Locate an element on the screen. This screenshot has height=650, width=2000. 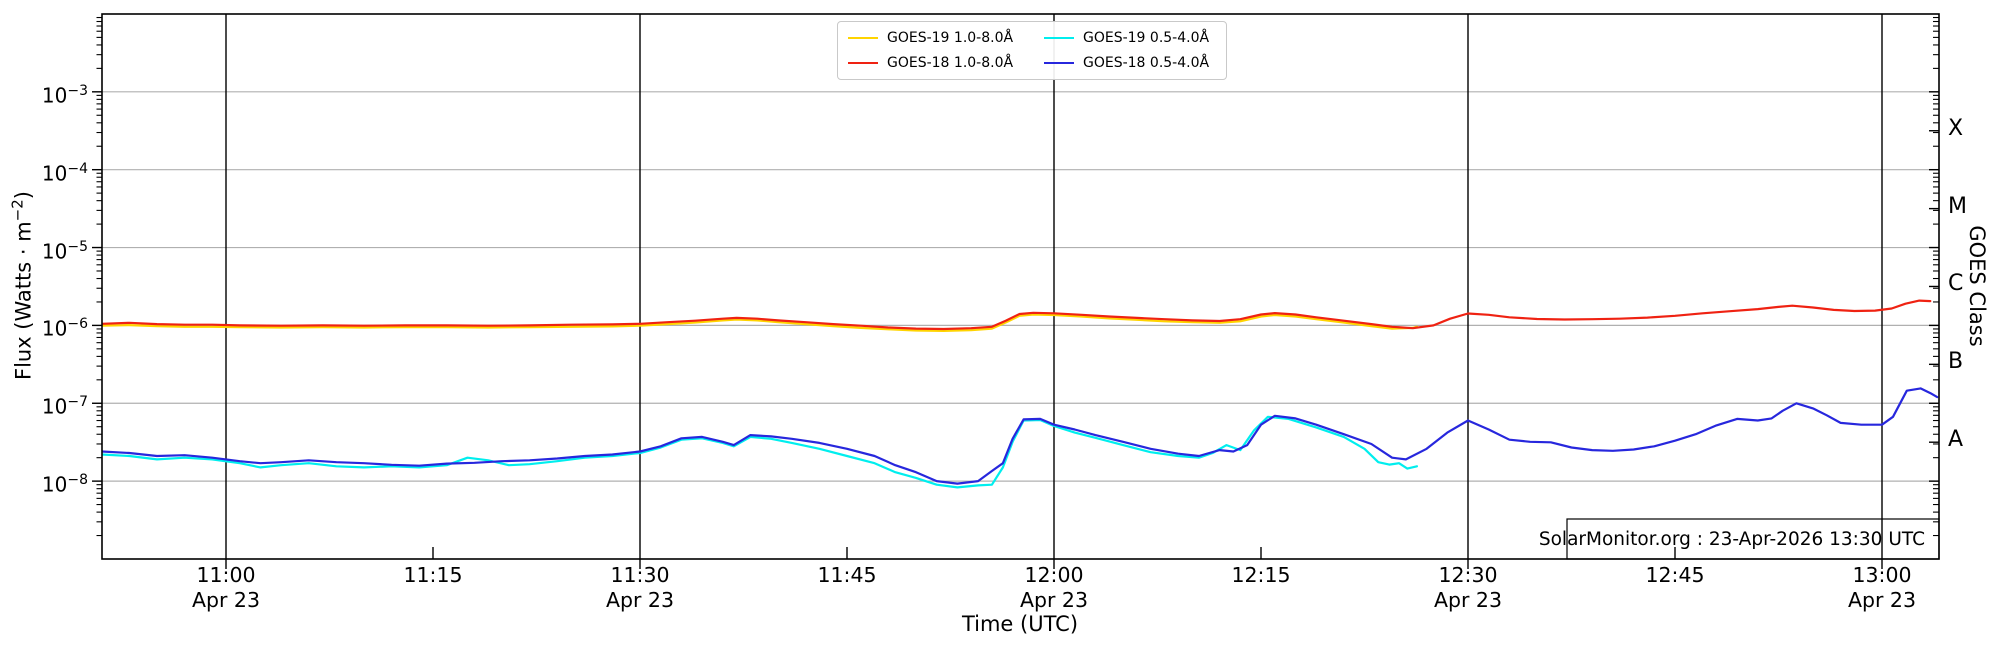
goes-class-label-a: A is located at coordinates (1956, 440).